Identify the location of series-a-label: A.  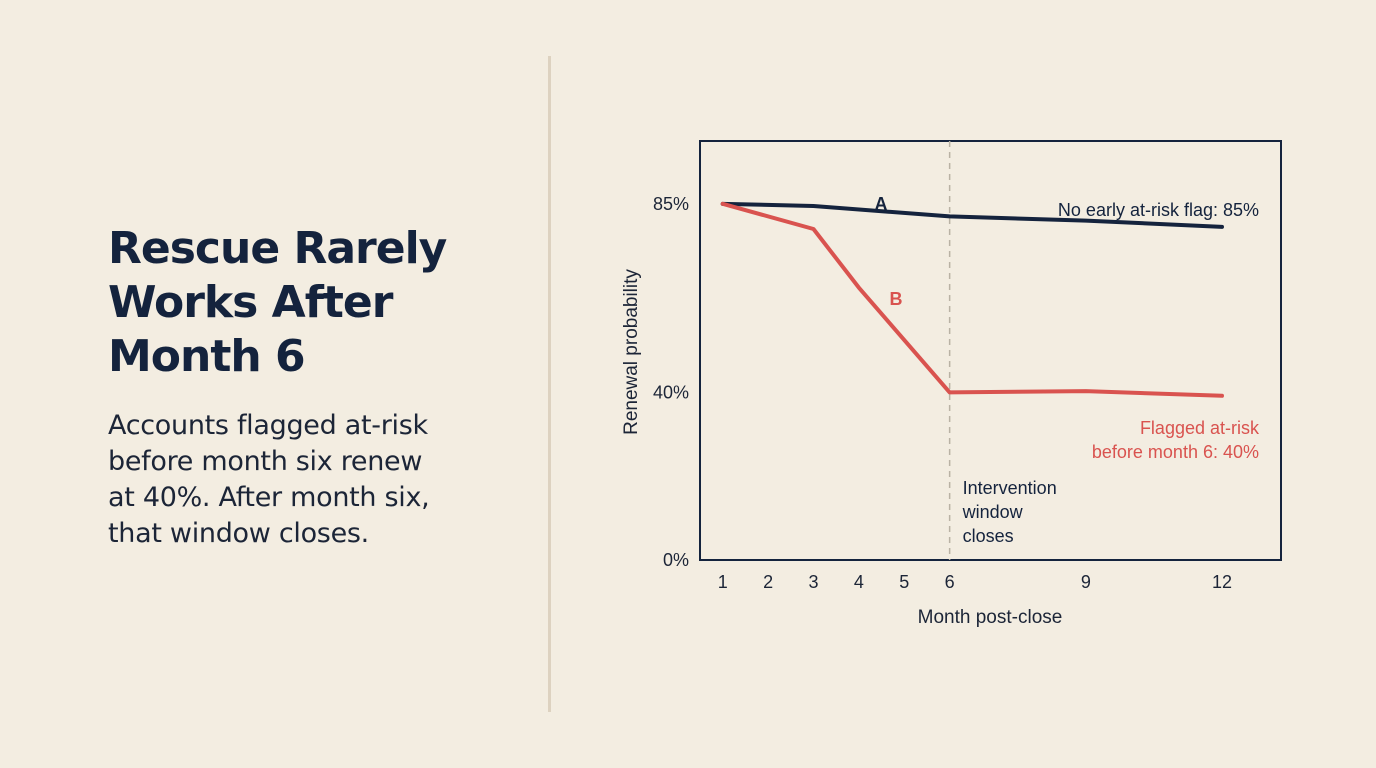
(881, 204).